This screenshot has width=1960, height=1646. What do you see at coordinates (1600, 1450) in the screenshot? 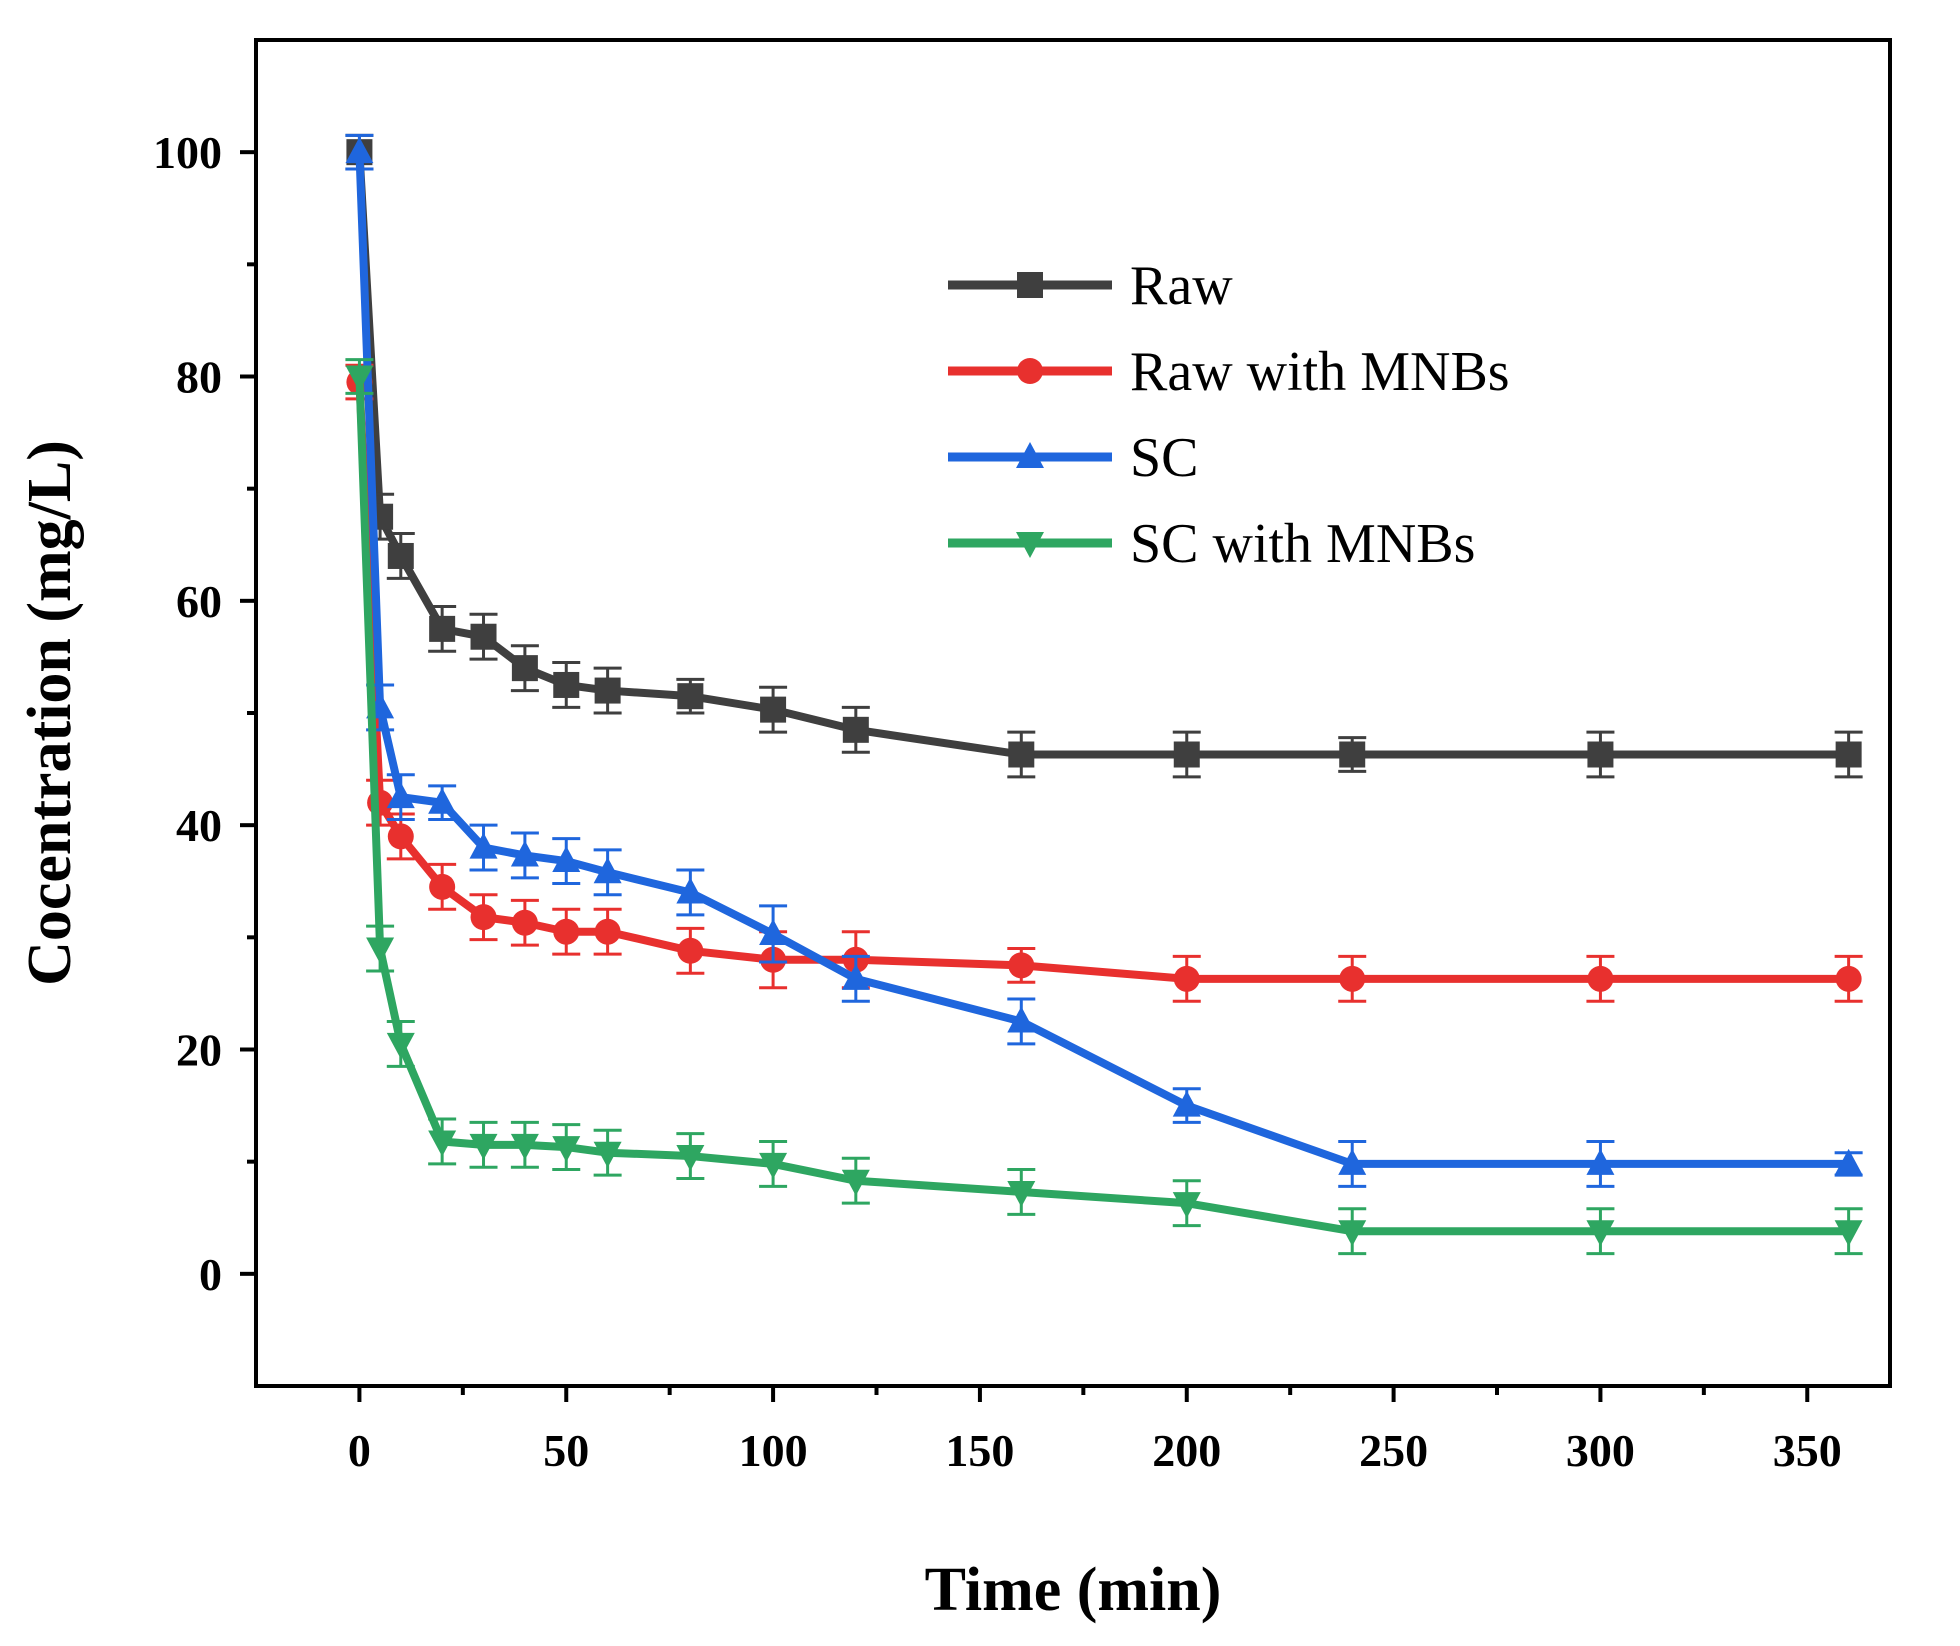
I see `x-tick-label: 300` at bounding box center [1600, 1450].